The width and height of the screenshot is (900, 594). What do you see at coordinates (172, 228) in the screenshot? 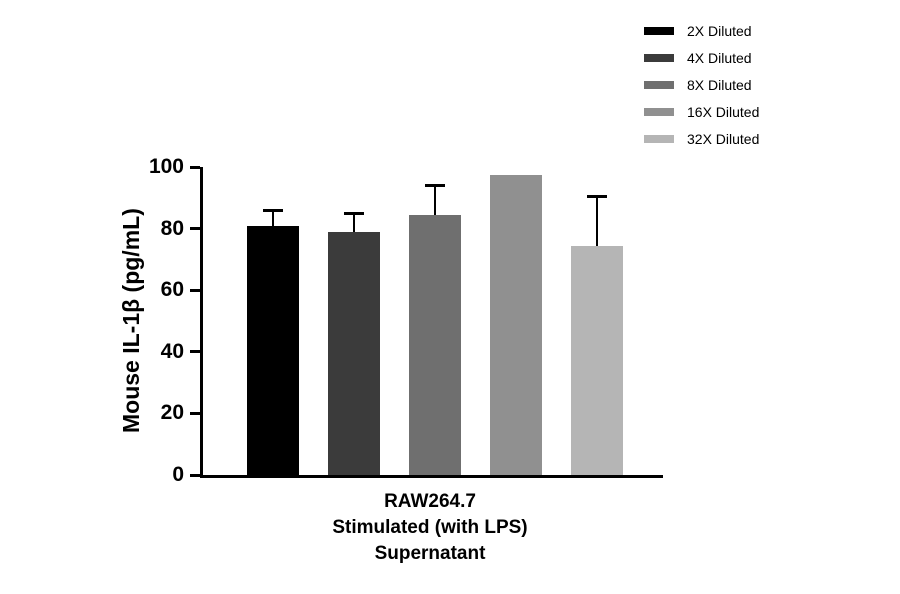
I see `y-tick-label: 80` at bounding box center [172, 228].